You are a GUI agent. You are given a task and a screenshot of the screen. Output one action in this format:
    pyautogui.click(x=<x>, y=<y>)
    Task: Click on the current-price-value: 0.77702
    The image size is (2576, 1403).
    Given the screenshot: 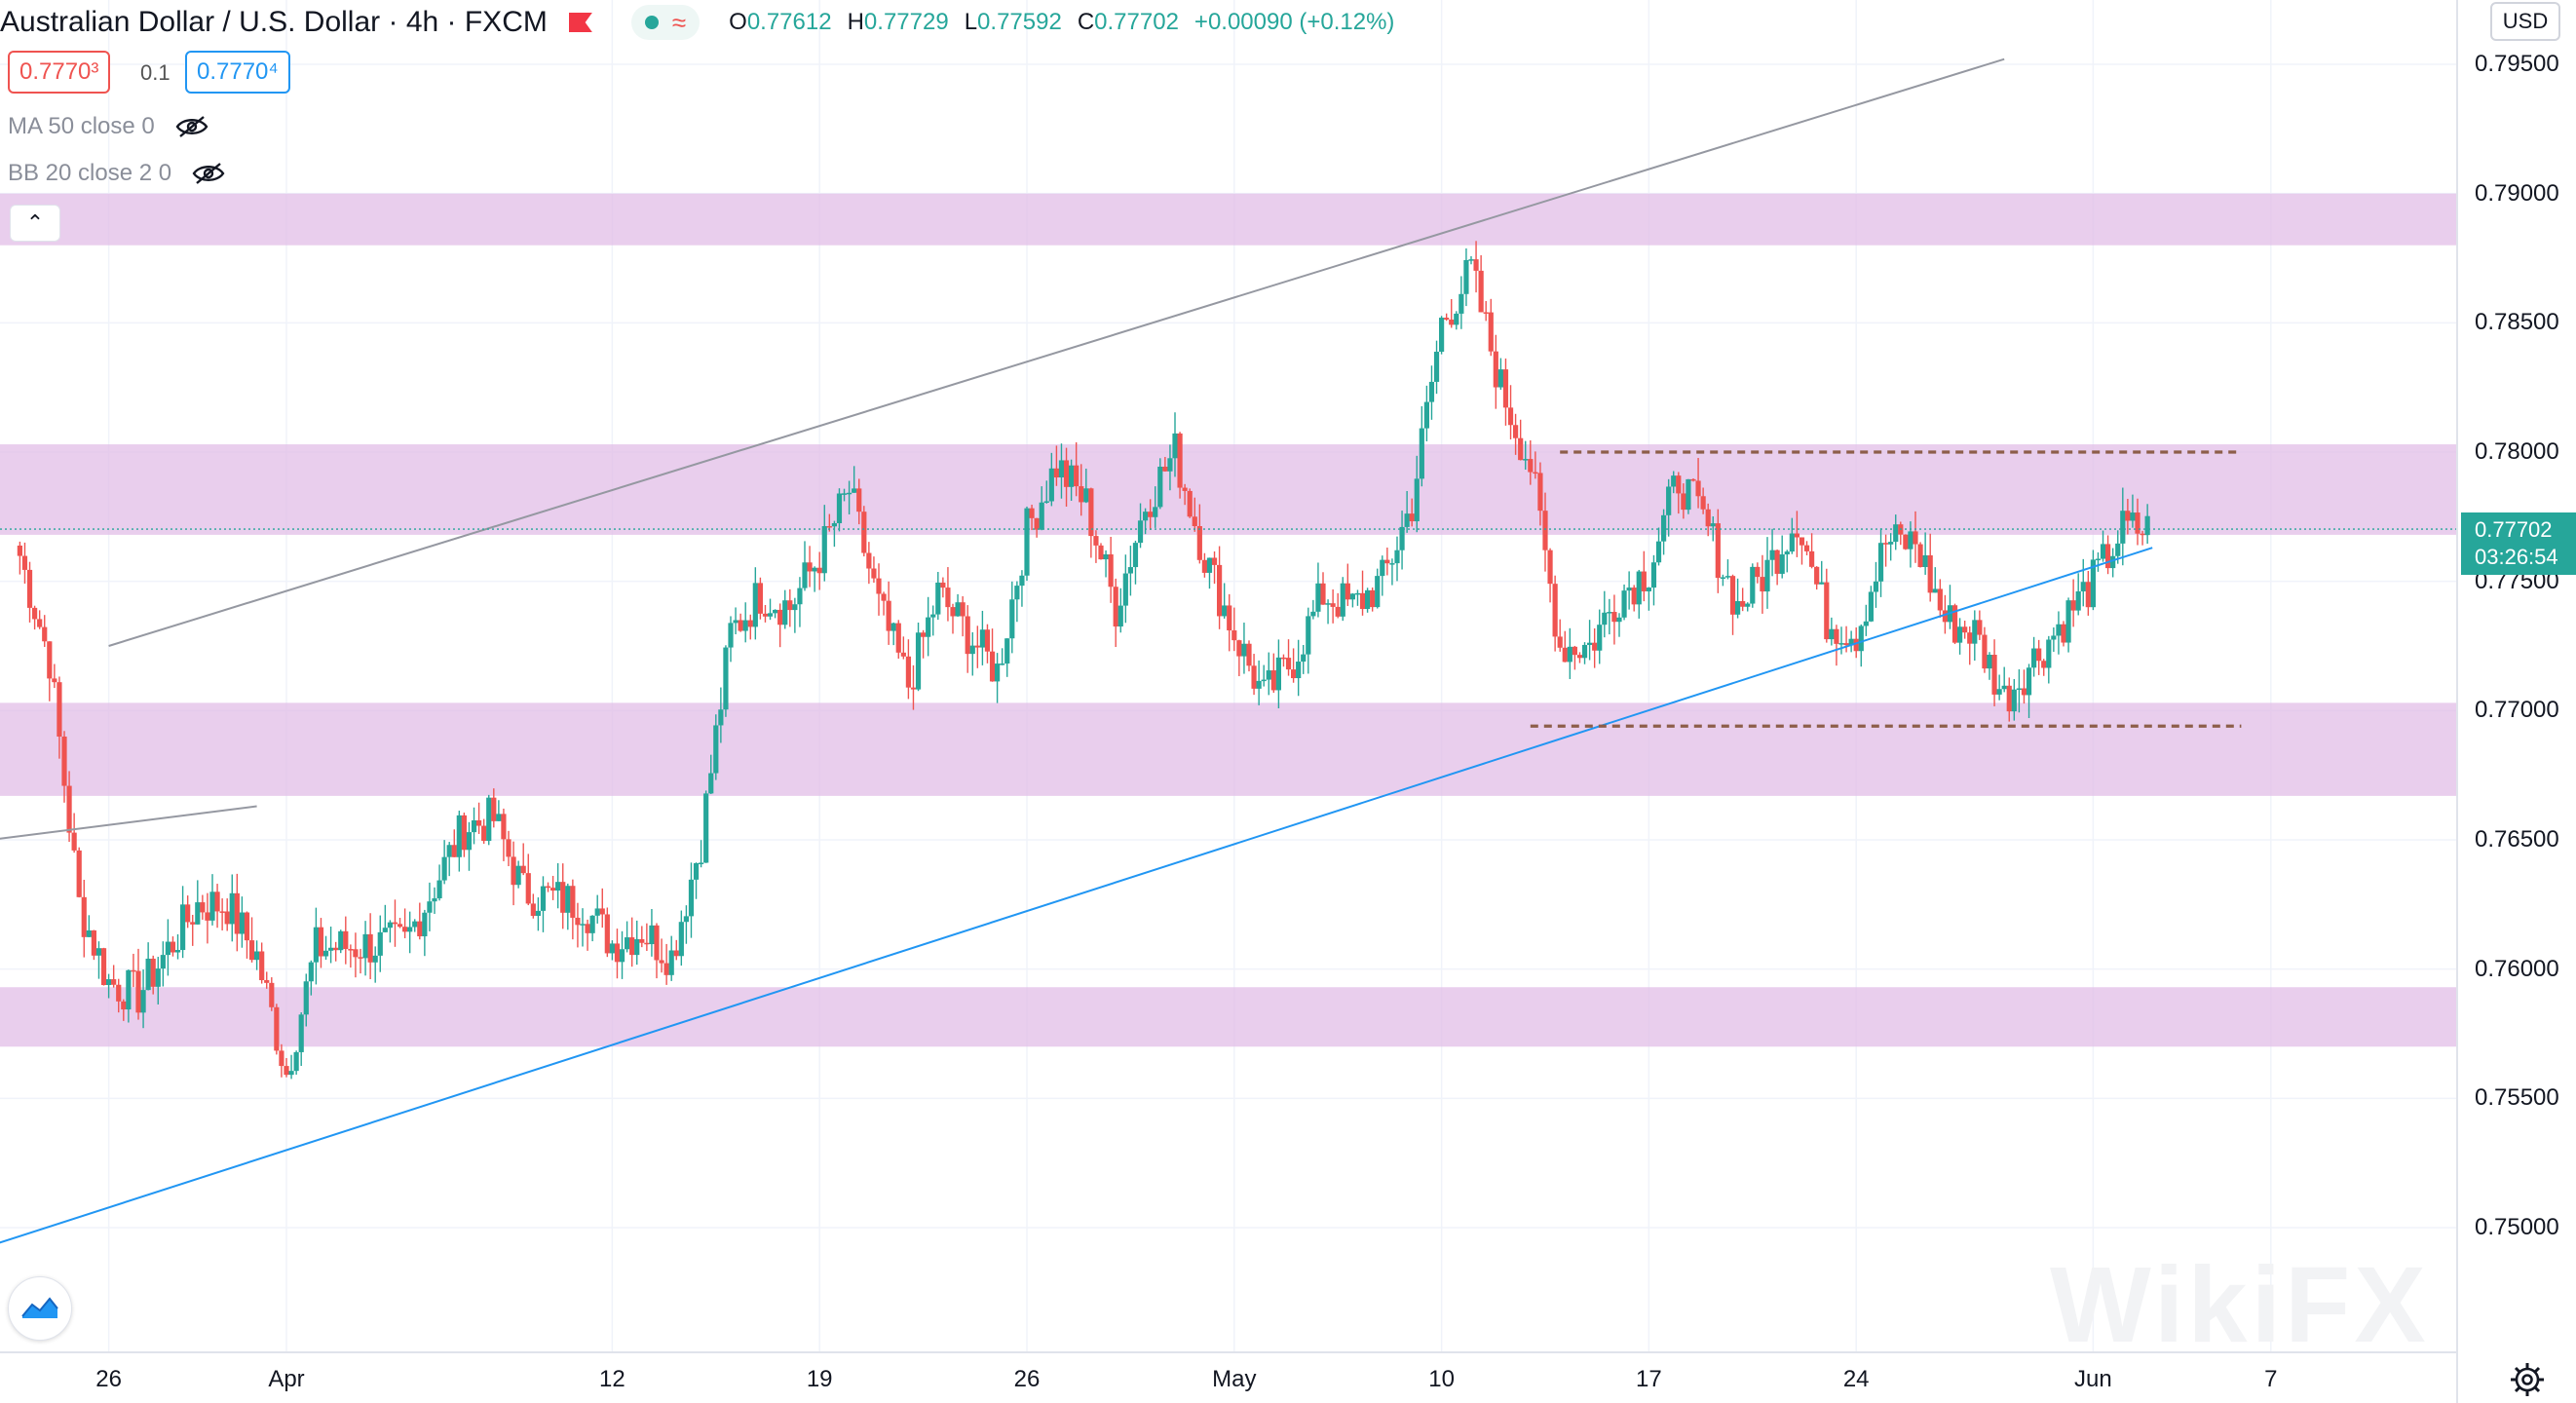 What is the action you would take?
    pyautogui.click(x=2514, y=529)
    